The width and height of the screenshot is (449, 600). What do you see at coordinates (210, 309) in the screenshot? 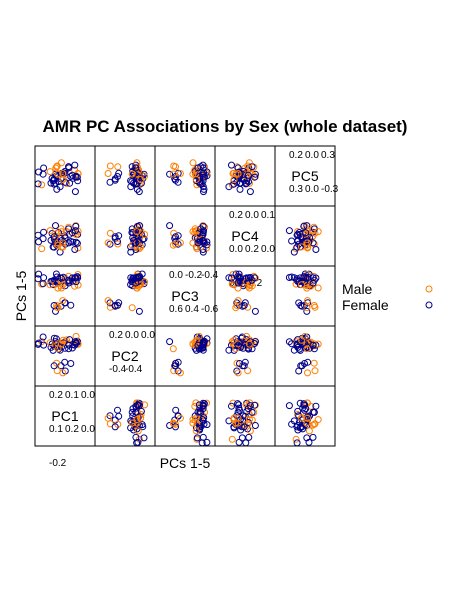
I see `diagonal-tick-PC3-5: -0.6` at bounding box center [210, 309].